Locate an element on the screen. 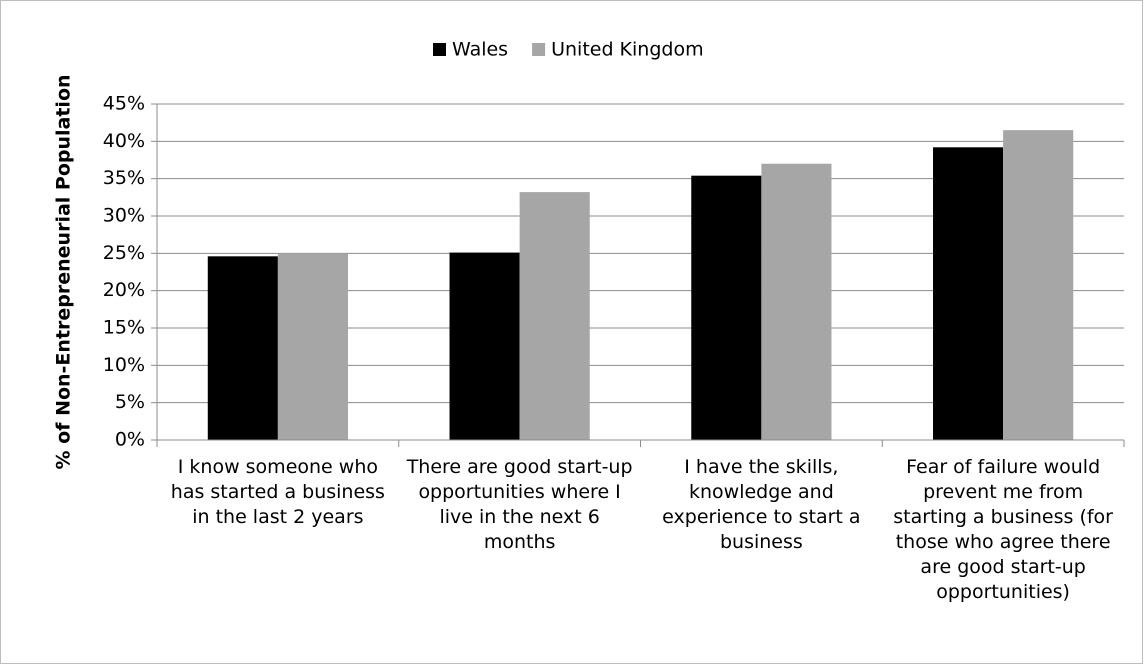  y-tick-label: 25% is located at coordinates (124, 253).